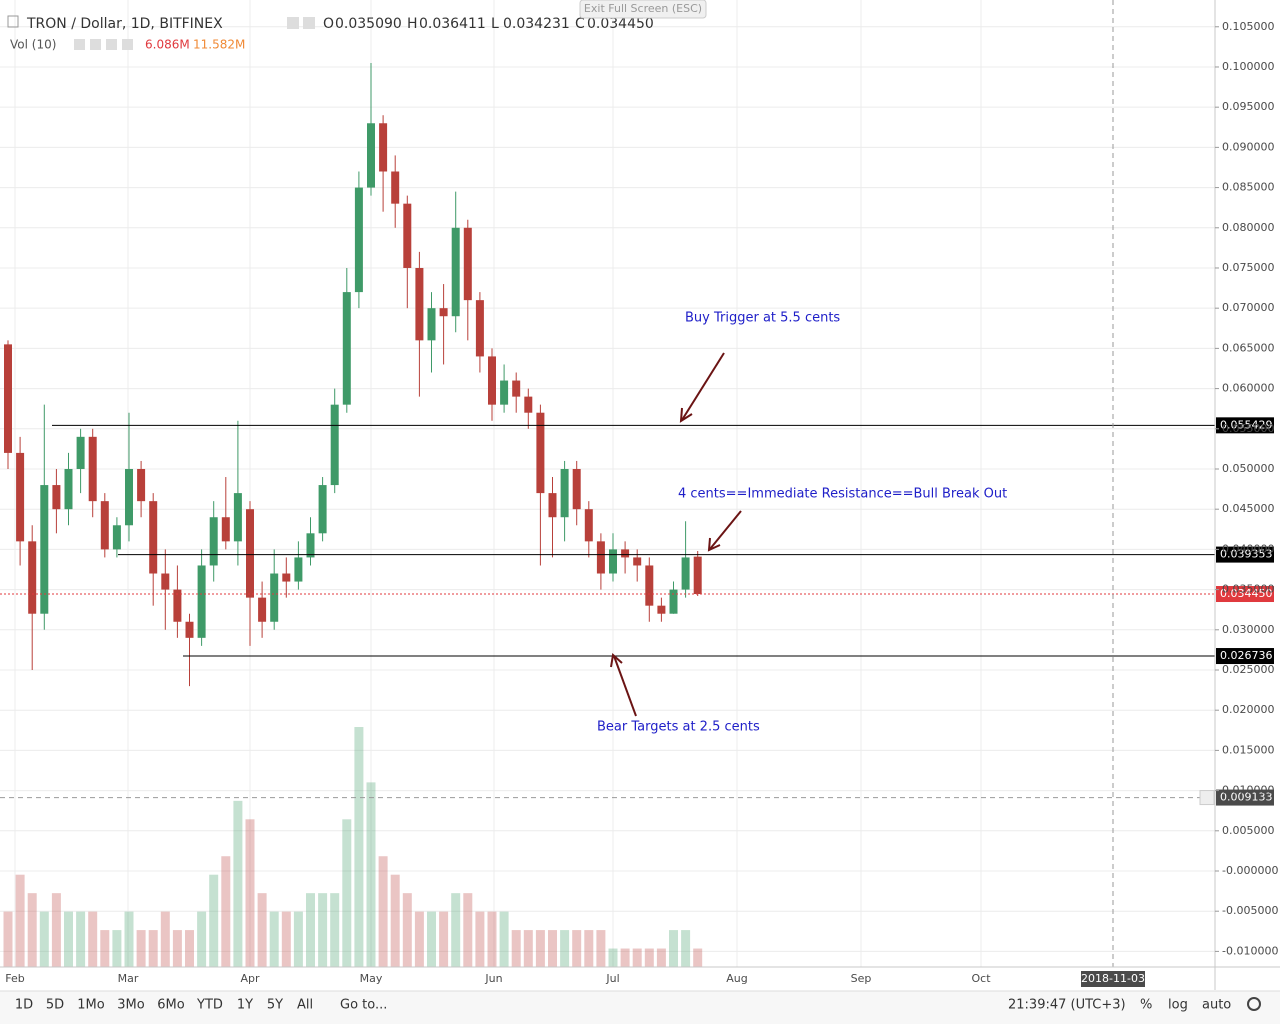 This screenshot has width=1280, height=1024. Describe the element at coordinates (1246, 655) in the screenshot. I see `price-label: 0.026736` at that location.